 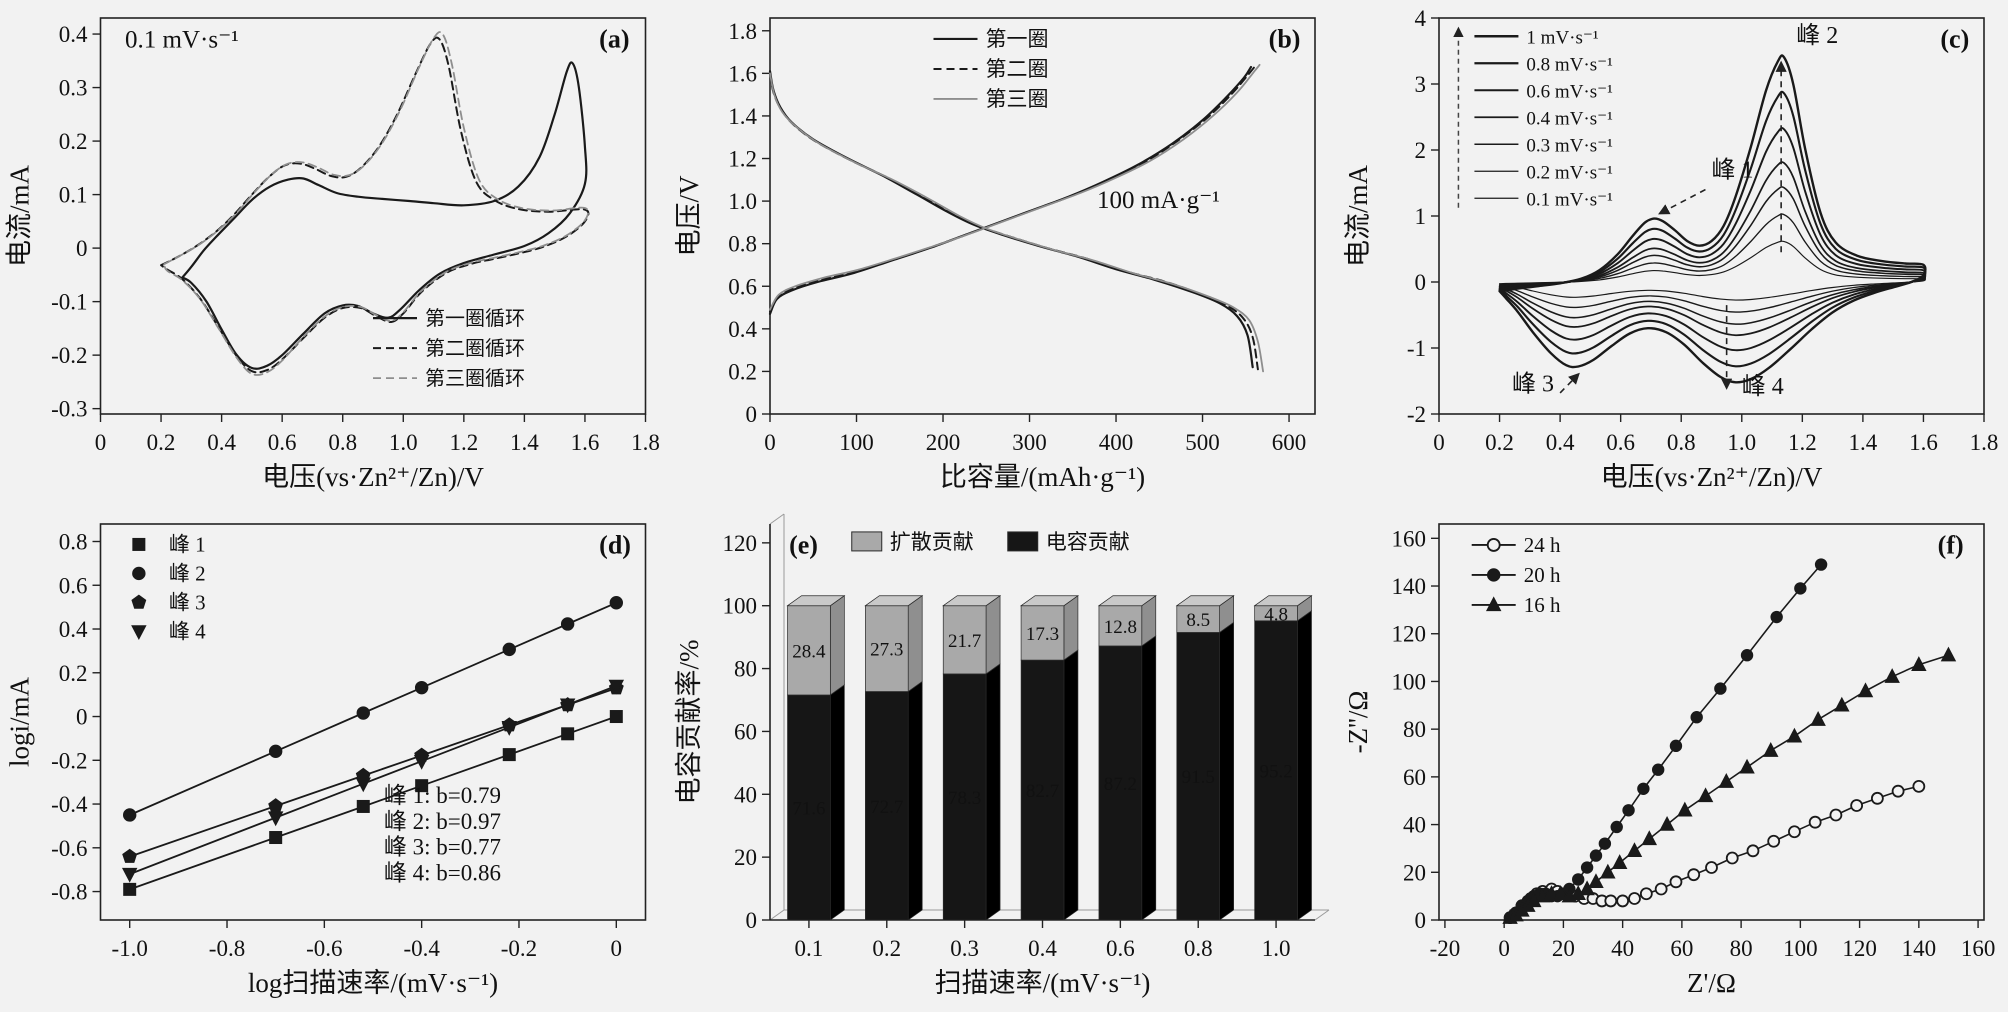 I want to click on series-峰 2, so click(x=373, y=709).